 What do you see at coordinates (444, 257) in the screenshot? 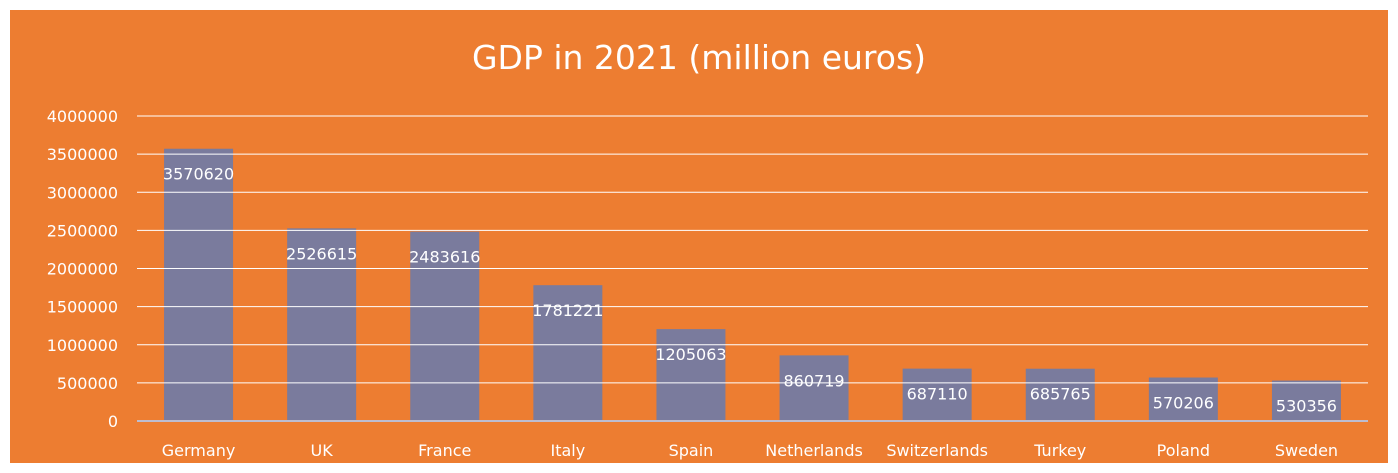
I see `data-label: 2483616` at bounding box center [444, 257].